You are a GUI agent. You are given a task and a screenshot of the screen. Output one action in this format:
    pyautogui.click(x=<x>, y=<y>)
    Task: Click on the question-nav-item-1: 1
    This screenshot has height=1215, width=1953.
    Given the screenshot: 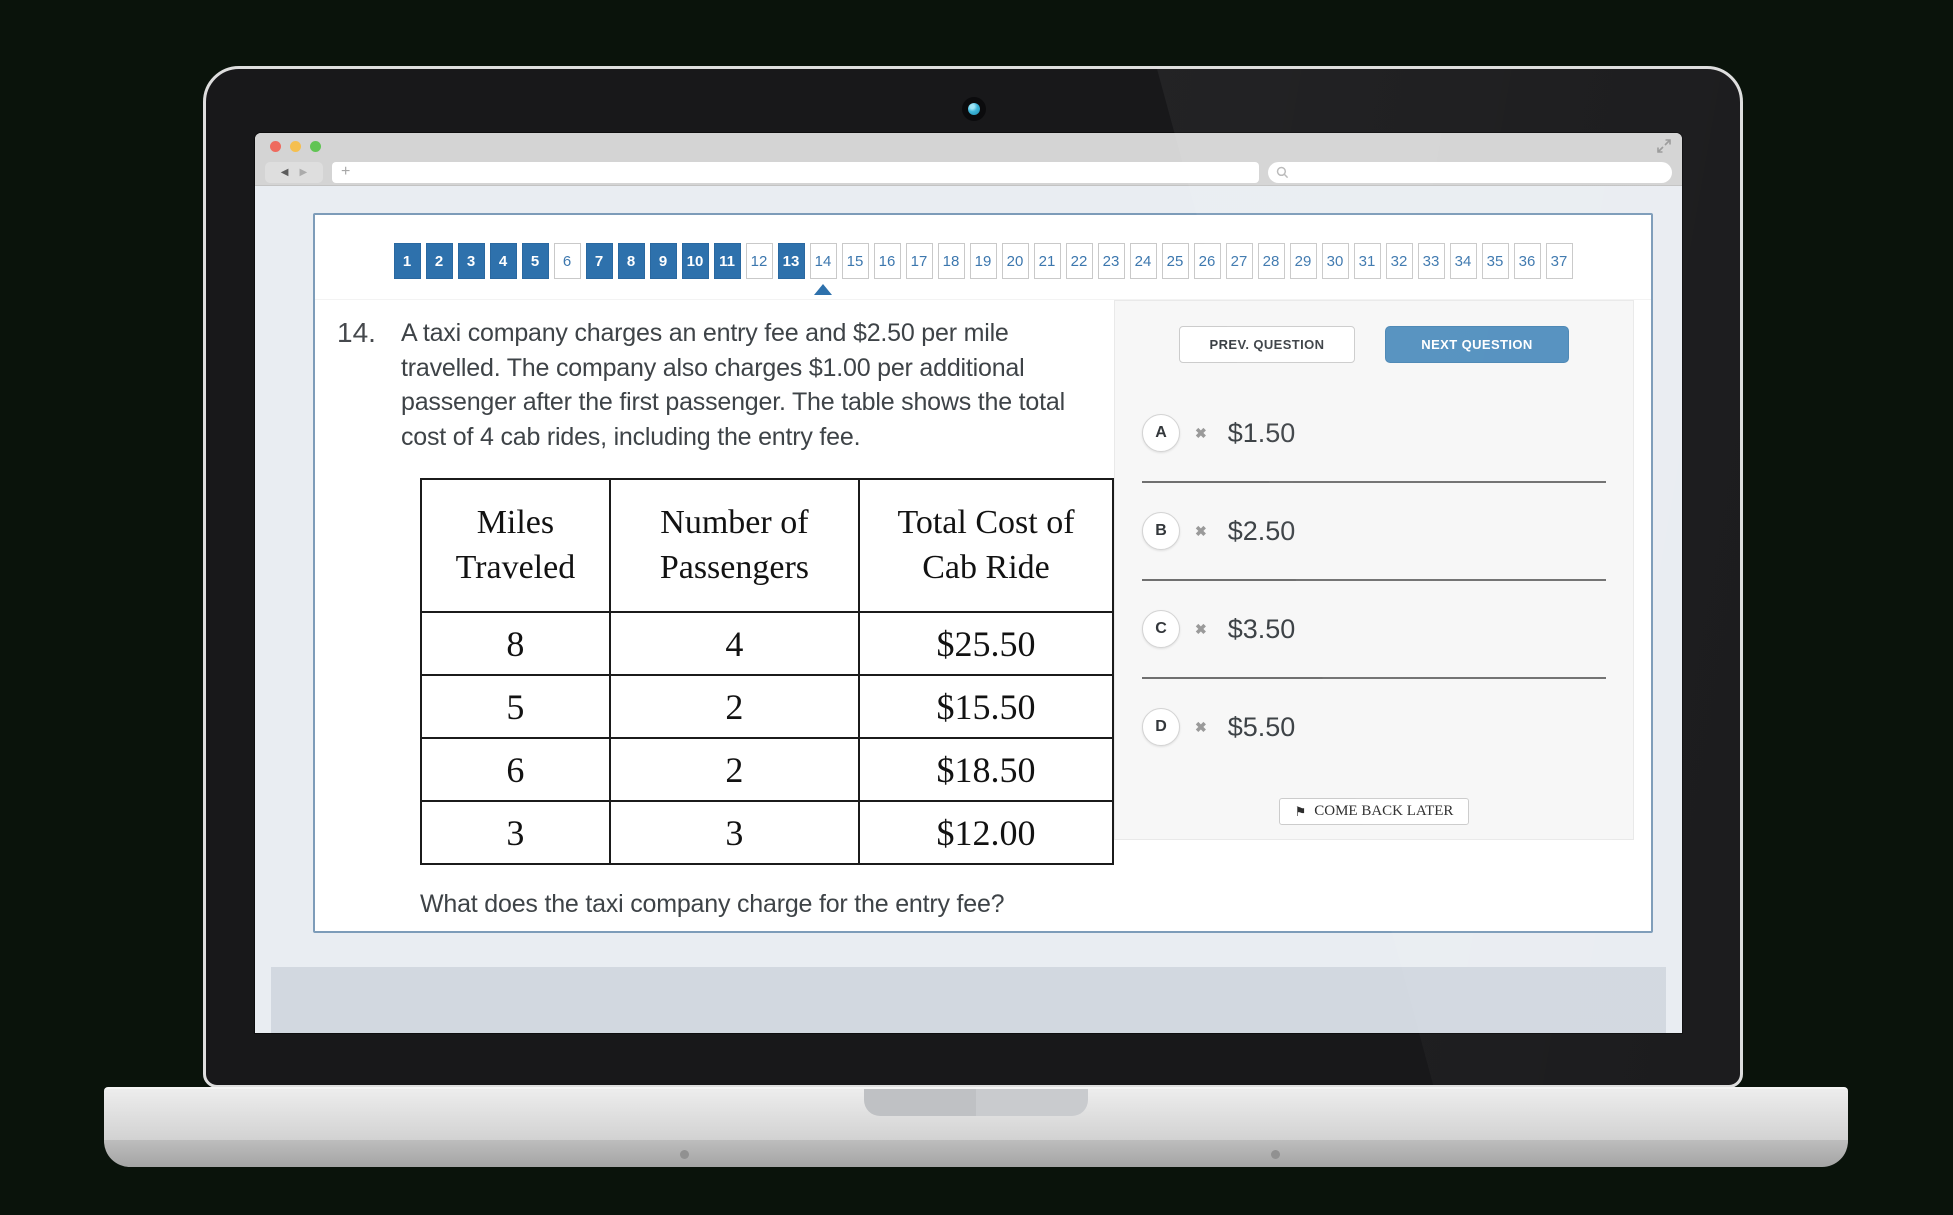 What is the action you would take?
    pyautogui.click(x=407, y=261)
    